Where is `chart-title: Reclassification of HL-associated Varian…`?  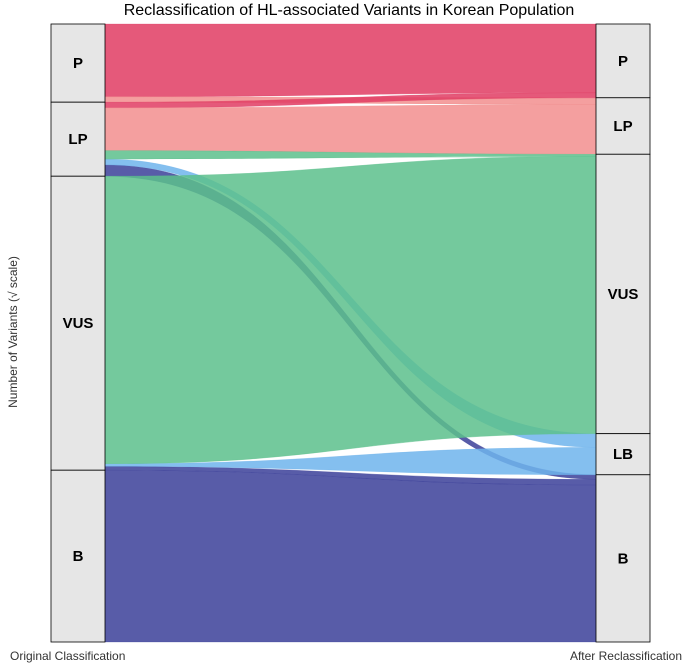
chart-title: Reclassification of HL-associated Varian… is located at coordinates (349, 10).